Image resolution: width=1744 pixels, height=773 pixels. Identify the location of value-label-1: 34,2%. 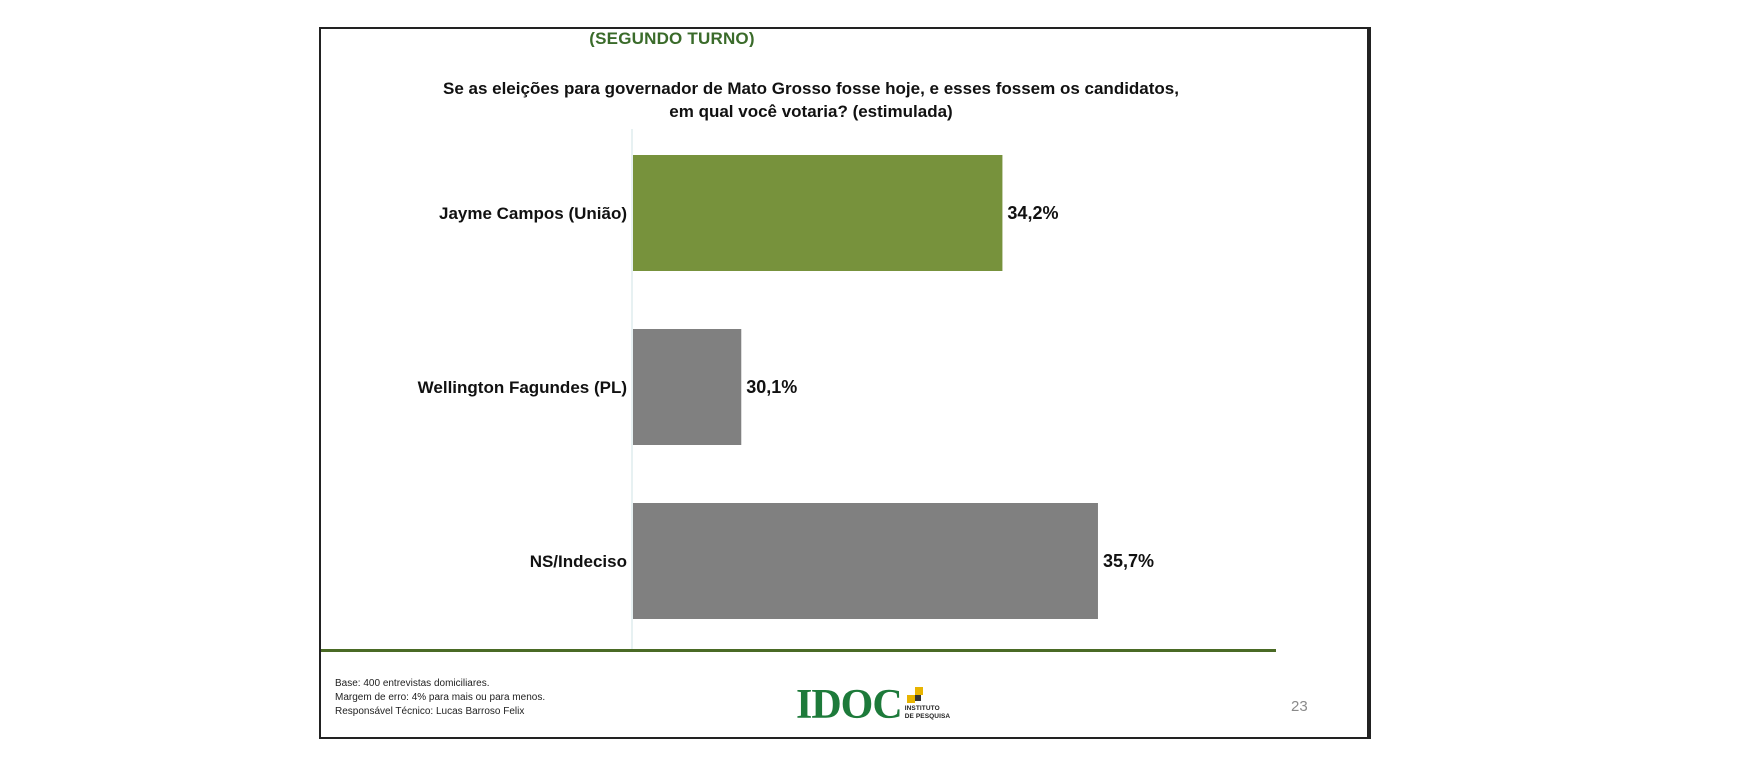
(1032, 213).